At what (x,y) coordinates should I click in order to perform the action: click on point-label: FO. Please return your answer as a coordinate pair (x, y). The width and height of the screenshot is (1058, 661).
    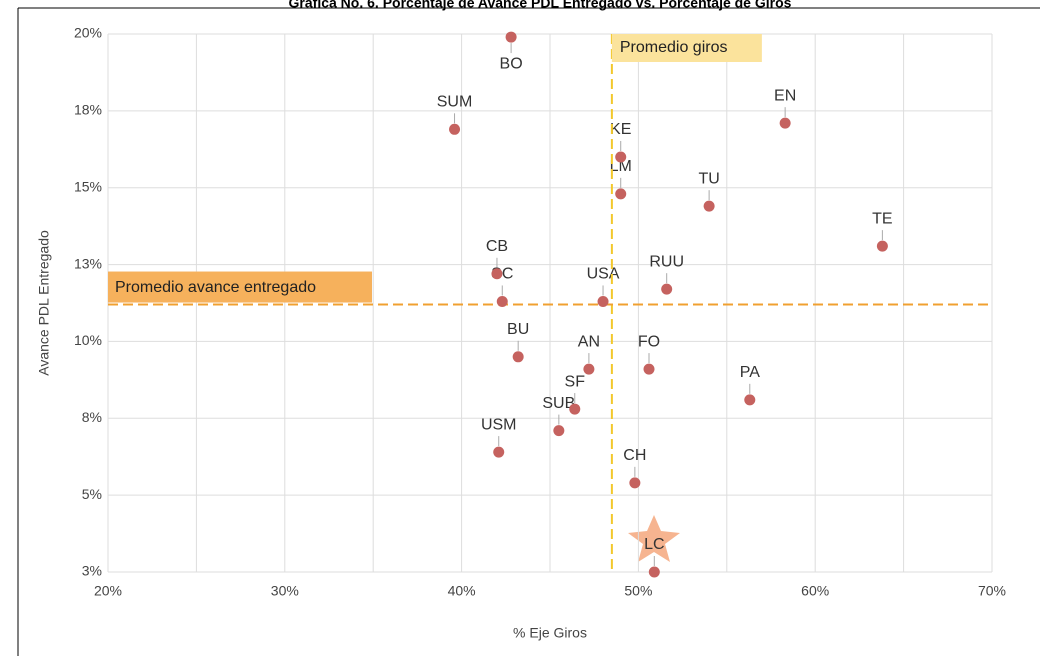
    Looking at the image, I should click on (649, 341).